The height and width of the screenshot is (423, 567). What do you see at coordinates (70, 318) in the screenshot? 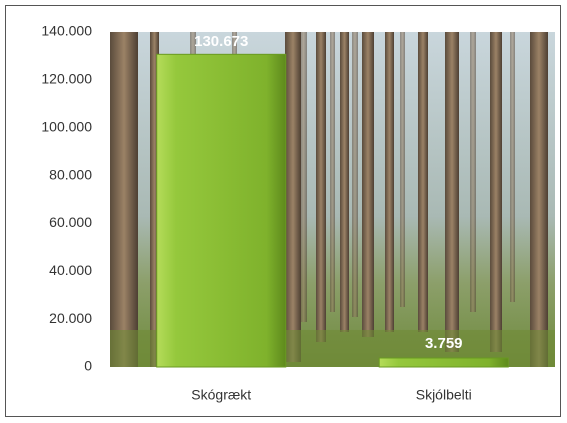
I see `y-tick-label: 20.000` at bounding box center [70, 318].